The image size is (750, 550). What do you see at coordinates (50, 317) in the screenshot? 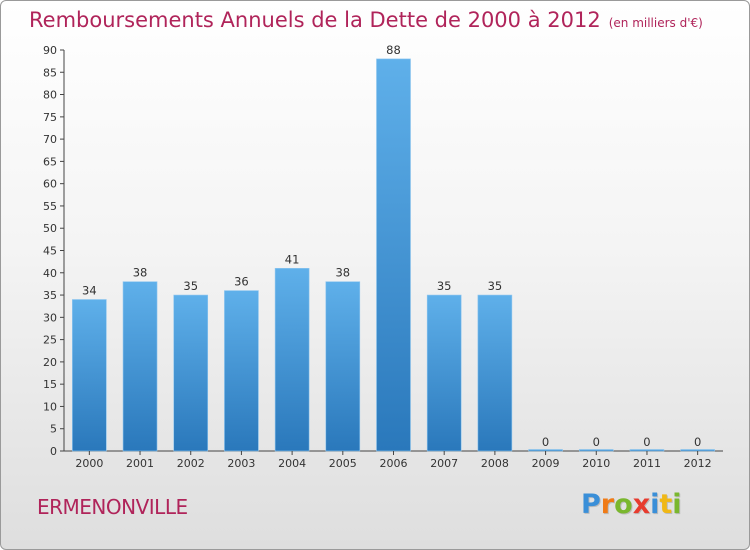
I see `y-tick-label: 30` at bounding box center [50, 317].